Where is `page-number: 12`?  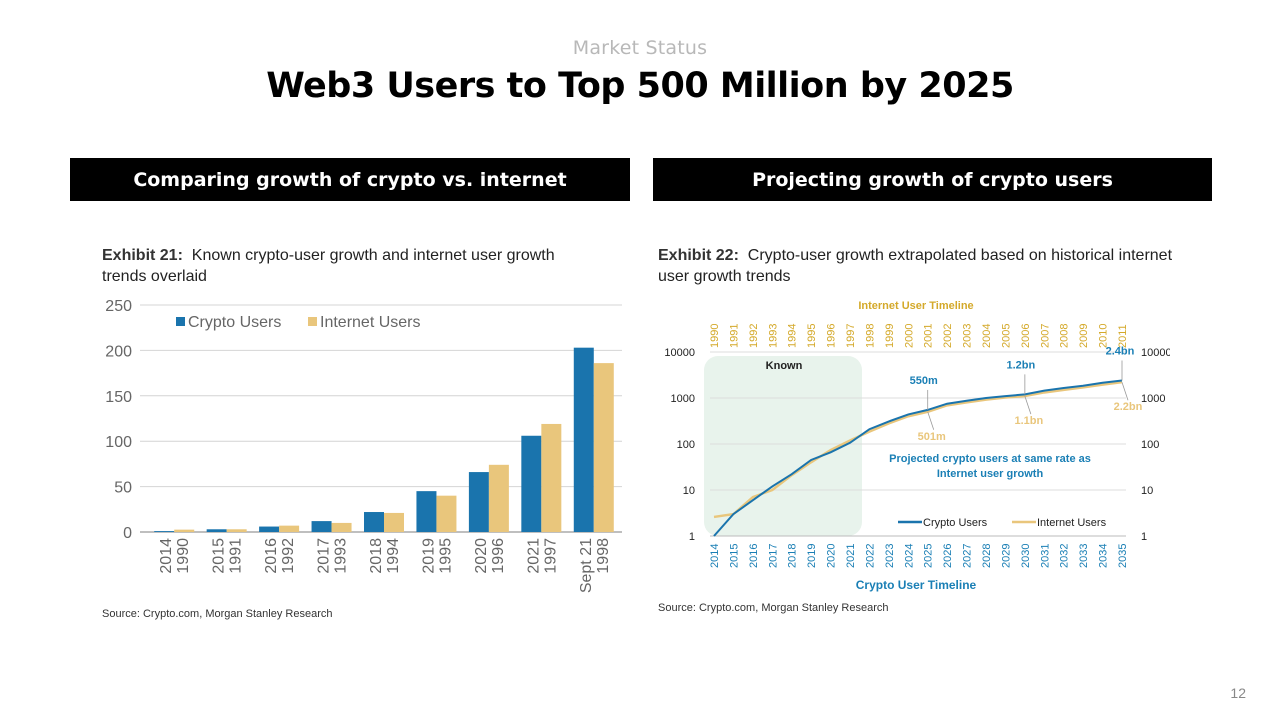 page-number: 12 is located at coordinates (1238, 693).